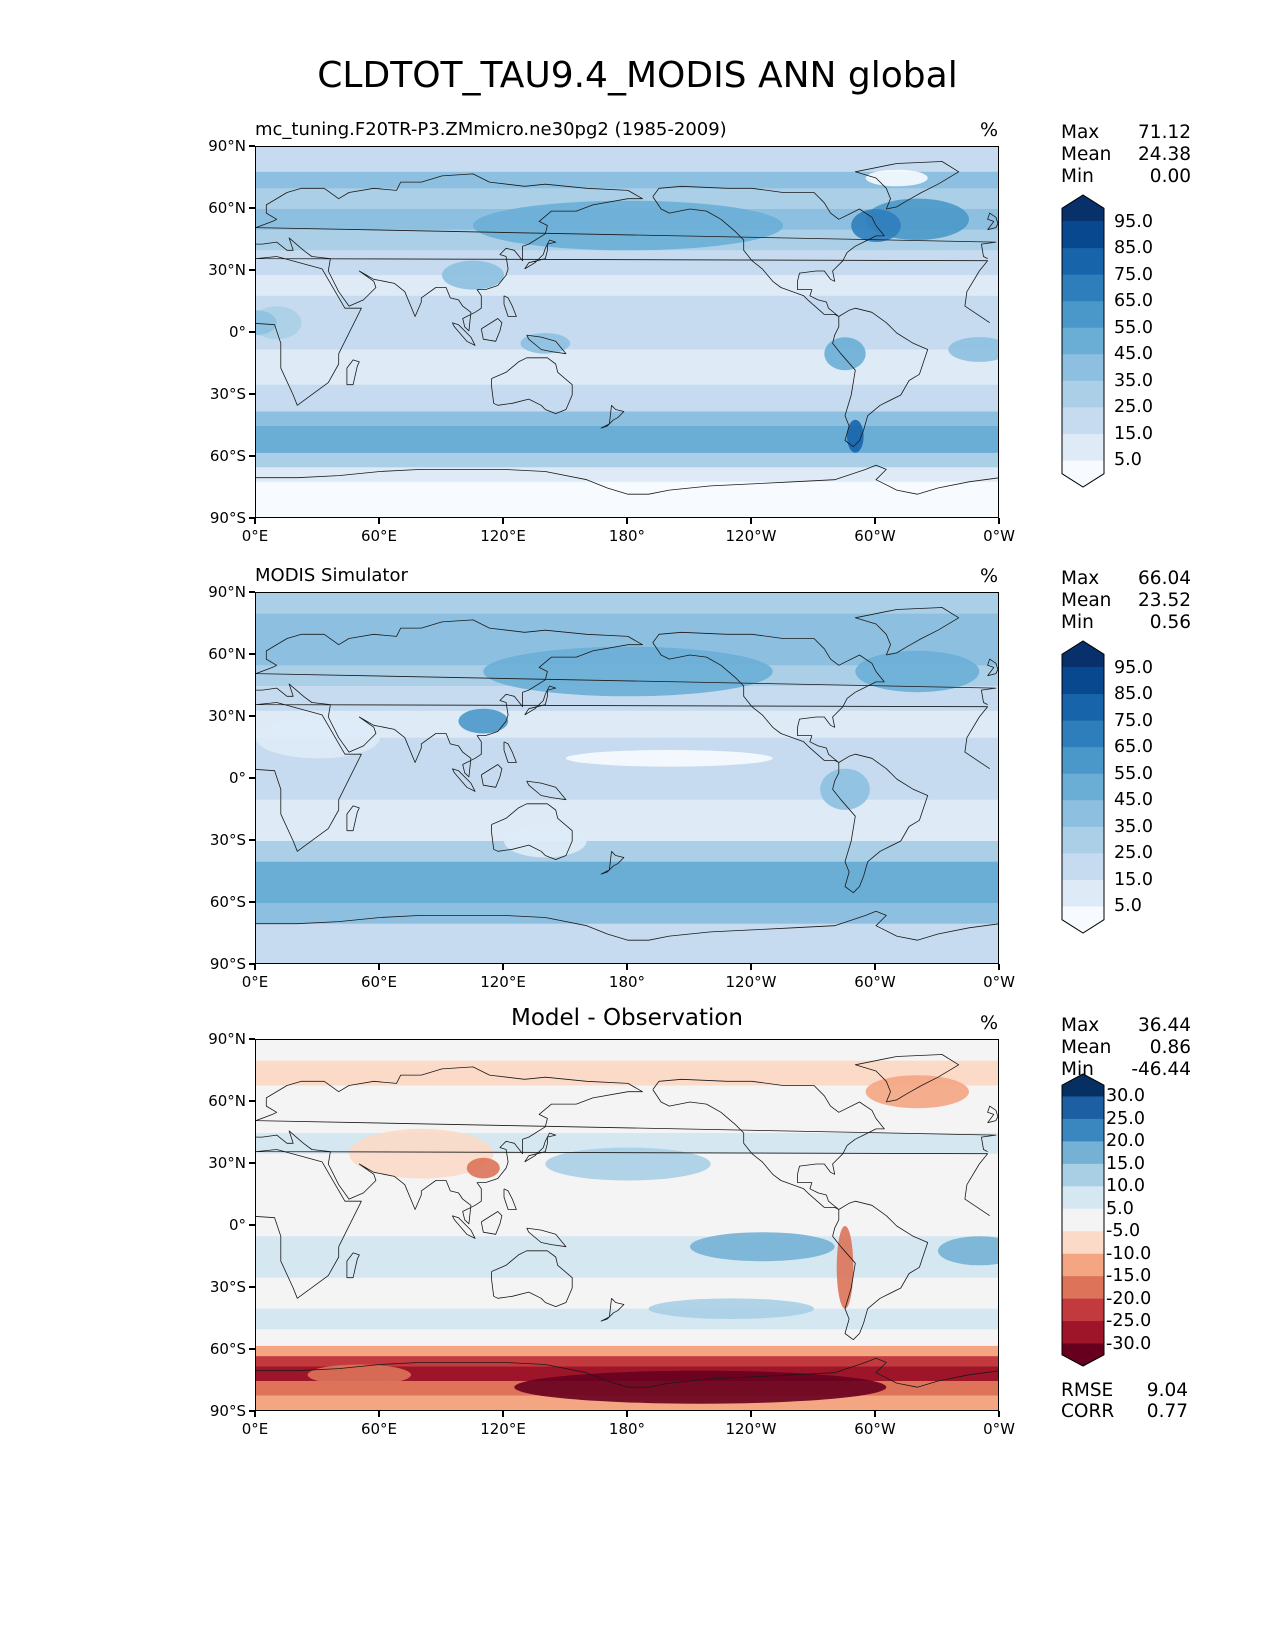 This screenshot has width=1275, height=1650. Describe the element at coordinates (1088, 1411) in the screenshot. I see `metric-name: CORR` at that location.